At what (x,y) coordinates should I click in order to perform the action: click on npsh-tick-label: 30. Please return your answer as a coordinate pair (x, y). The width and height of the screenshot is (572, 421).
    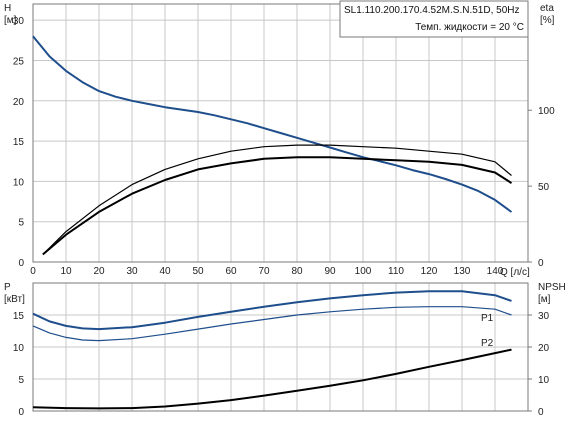
    Looking at the image, I should click on (544, 316).